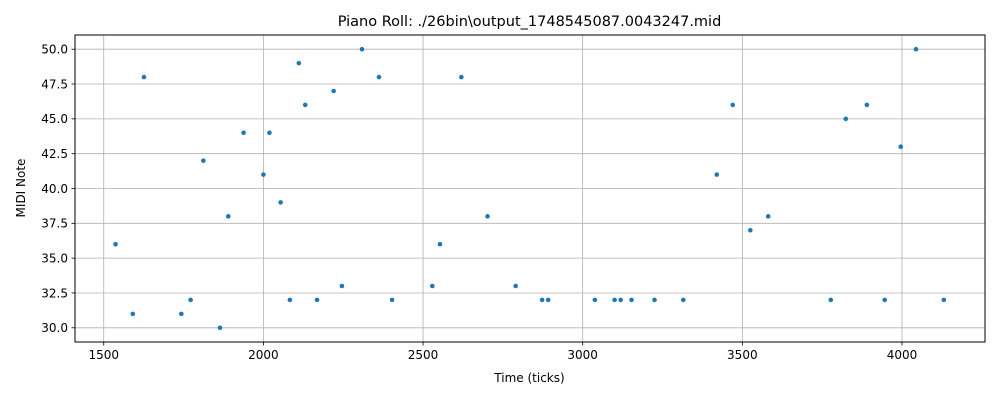 The height and width of the screenshot is (400, 1000). Describe the element at coordinates (54, 50) in the screenshot. I see `y-tick-label: 50.0` at that location.